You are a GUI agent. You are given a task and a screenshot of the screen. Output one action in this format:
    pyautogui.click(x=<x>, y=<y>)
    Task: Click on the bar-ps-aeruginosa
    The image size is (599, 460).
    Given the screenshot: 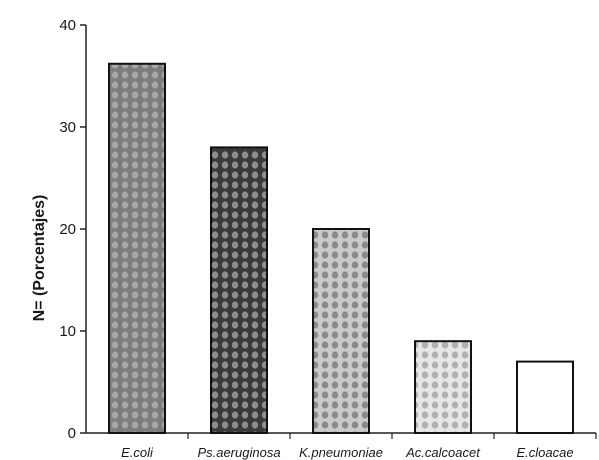 What is the action you would take?
    pyautogui.click(x=239, y=290)
    